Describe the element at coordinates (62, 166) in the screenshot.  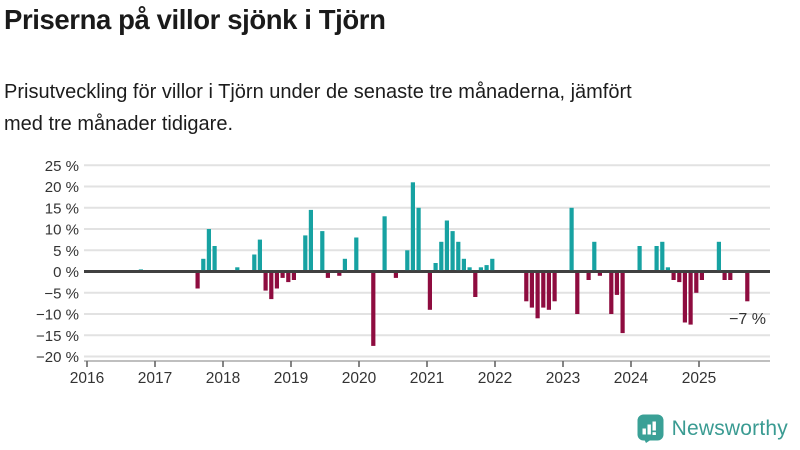
I see `y-tick-label: 25 %` at that location.